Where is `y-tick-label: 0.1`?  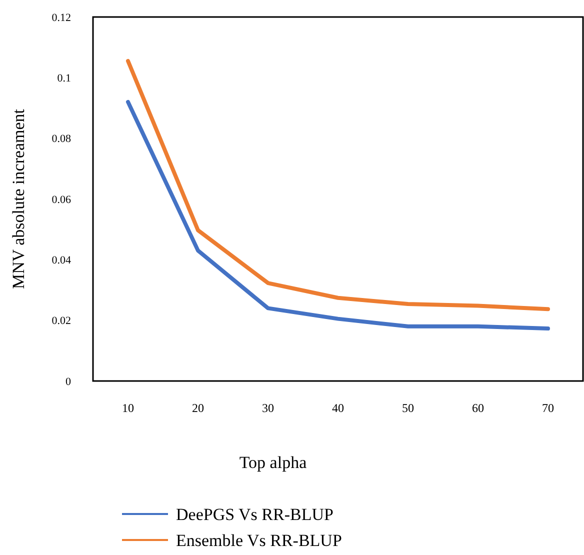 y-tick-label: 0.1 is located at coordinates (64, 78).